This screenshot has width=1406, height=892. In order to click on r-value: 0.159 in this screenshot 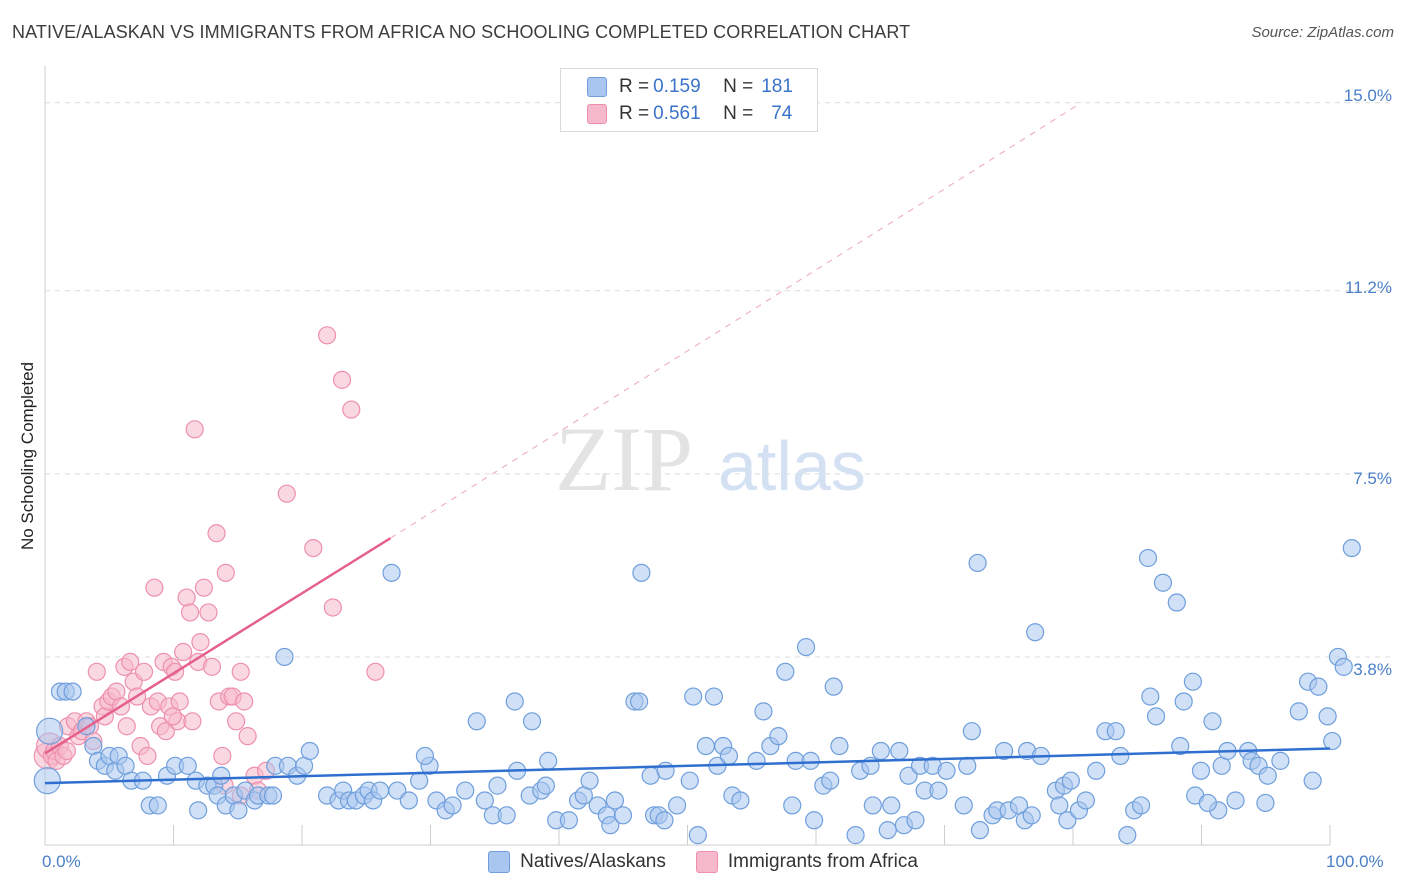, I will do `click(677, 86)`.